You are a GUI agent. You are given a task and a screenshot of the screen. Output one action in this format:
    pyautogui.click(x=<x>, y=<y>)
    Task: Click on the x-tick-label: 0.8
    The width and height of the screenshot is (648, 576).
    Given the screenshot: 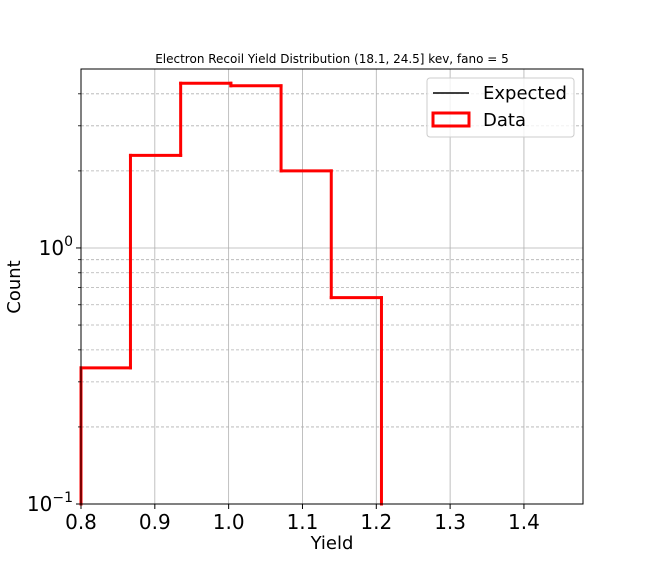 What is the action you would take?
    pyautogui.click(x=81, y=522)
    